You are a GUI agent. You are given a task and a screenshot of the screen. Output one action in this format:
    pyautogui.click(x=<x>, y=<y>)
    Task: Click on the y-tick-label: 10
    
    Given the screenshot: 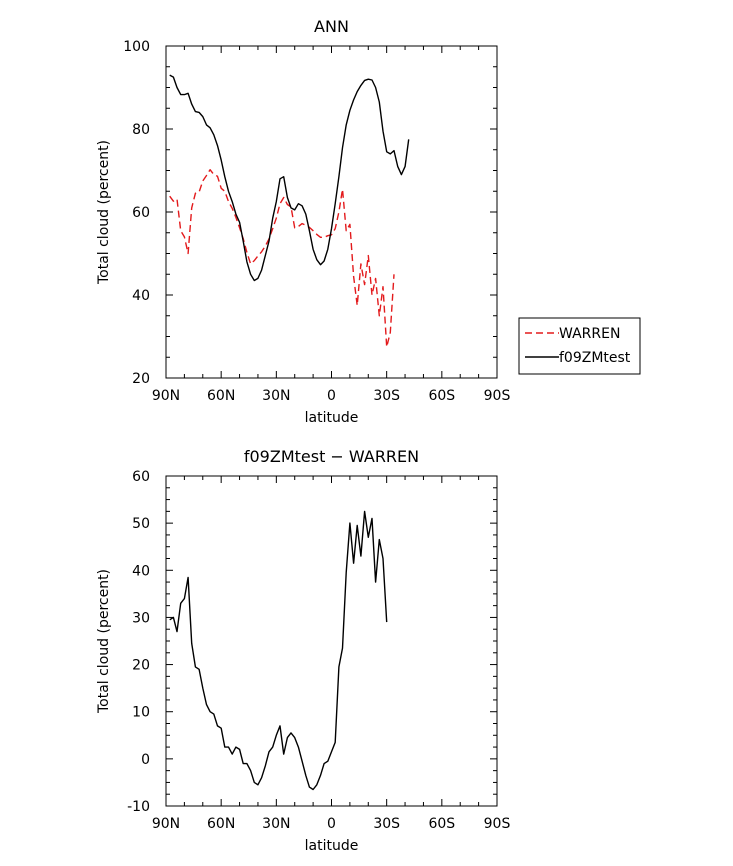 What is the action you would take?
    pyautogui.click(x=141, y=713)
    